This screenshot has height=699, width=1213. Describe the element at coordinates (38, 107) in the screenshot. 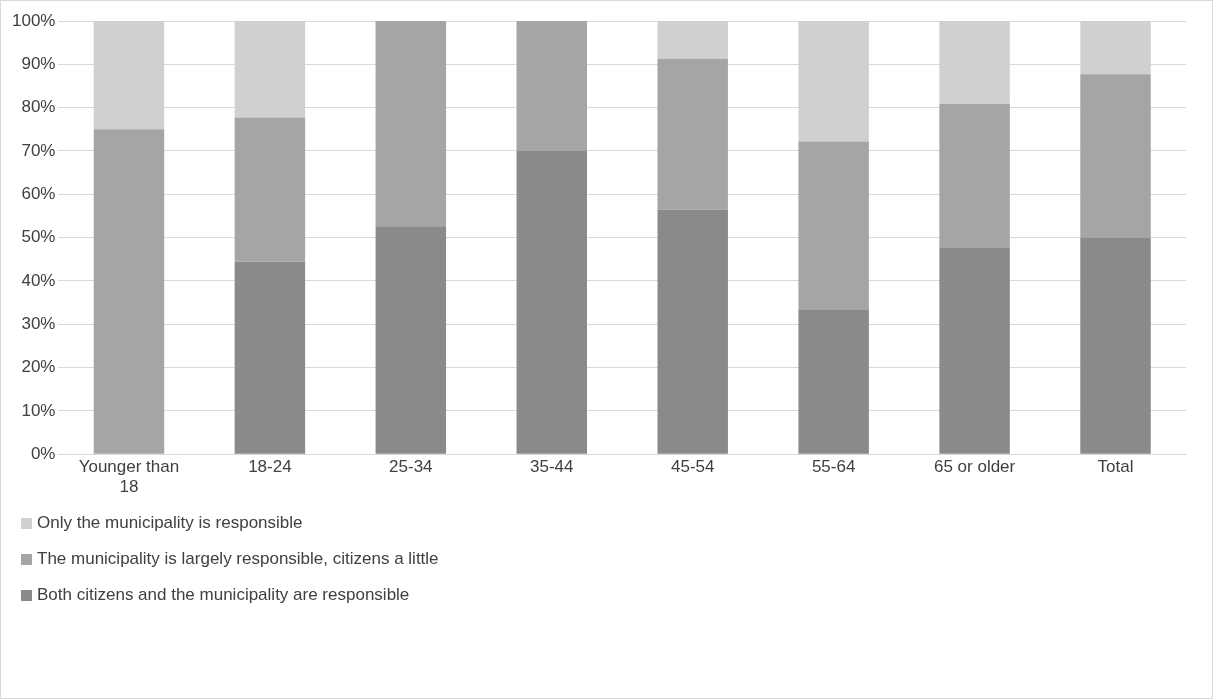

I see `y-tick-label: 80%` at that location.